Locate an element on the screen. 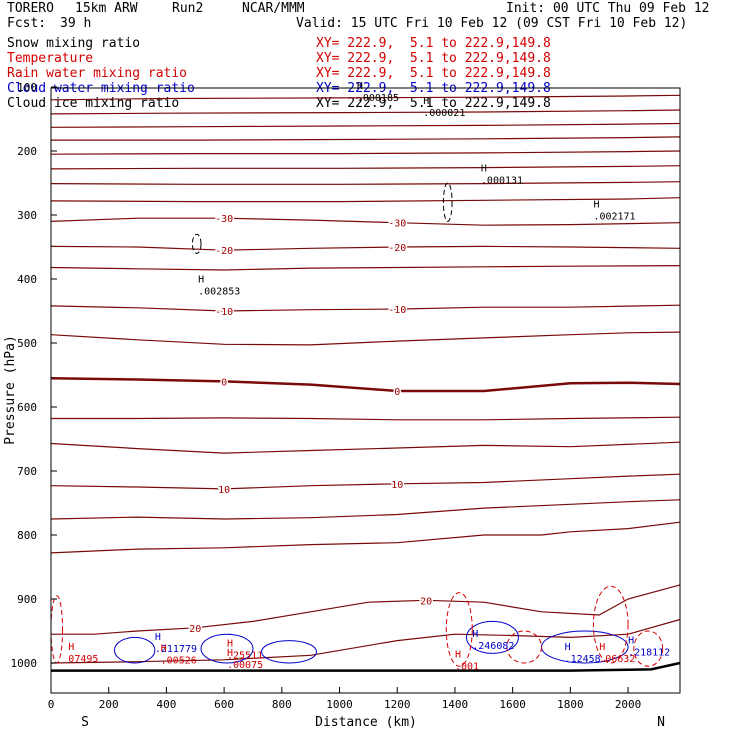 The height and width of the screenshot is (740, 740). x-tick-label: 1000 is located at coordinates (339, 704).